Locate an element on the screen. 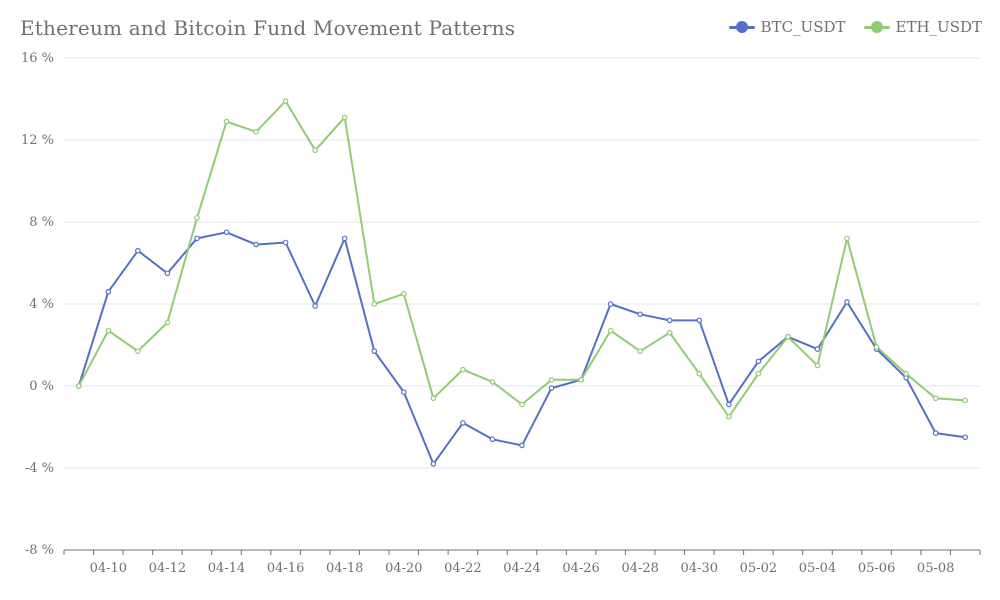  x-tick-label: 04-20 is located at coordinates (403, 568).